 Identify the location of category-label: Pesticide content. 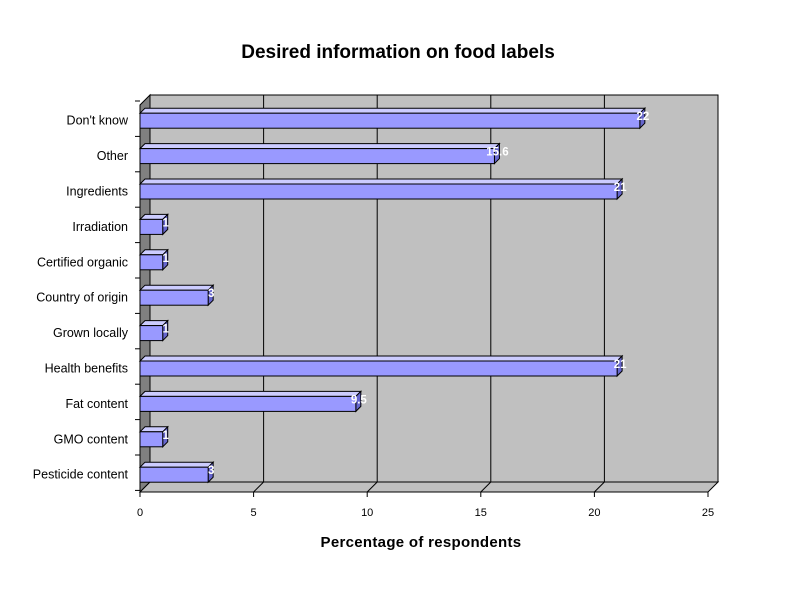
(81, 475).